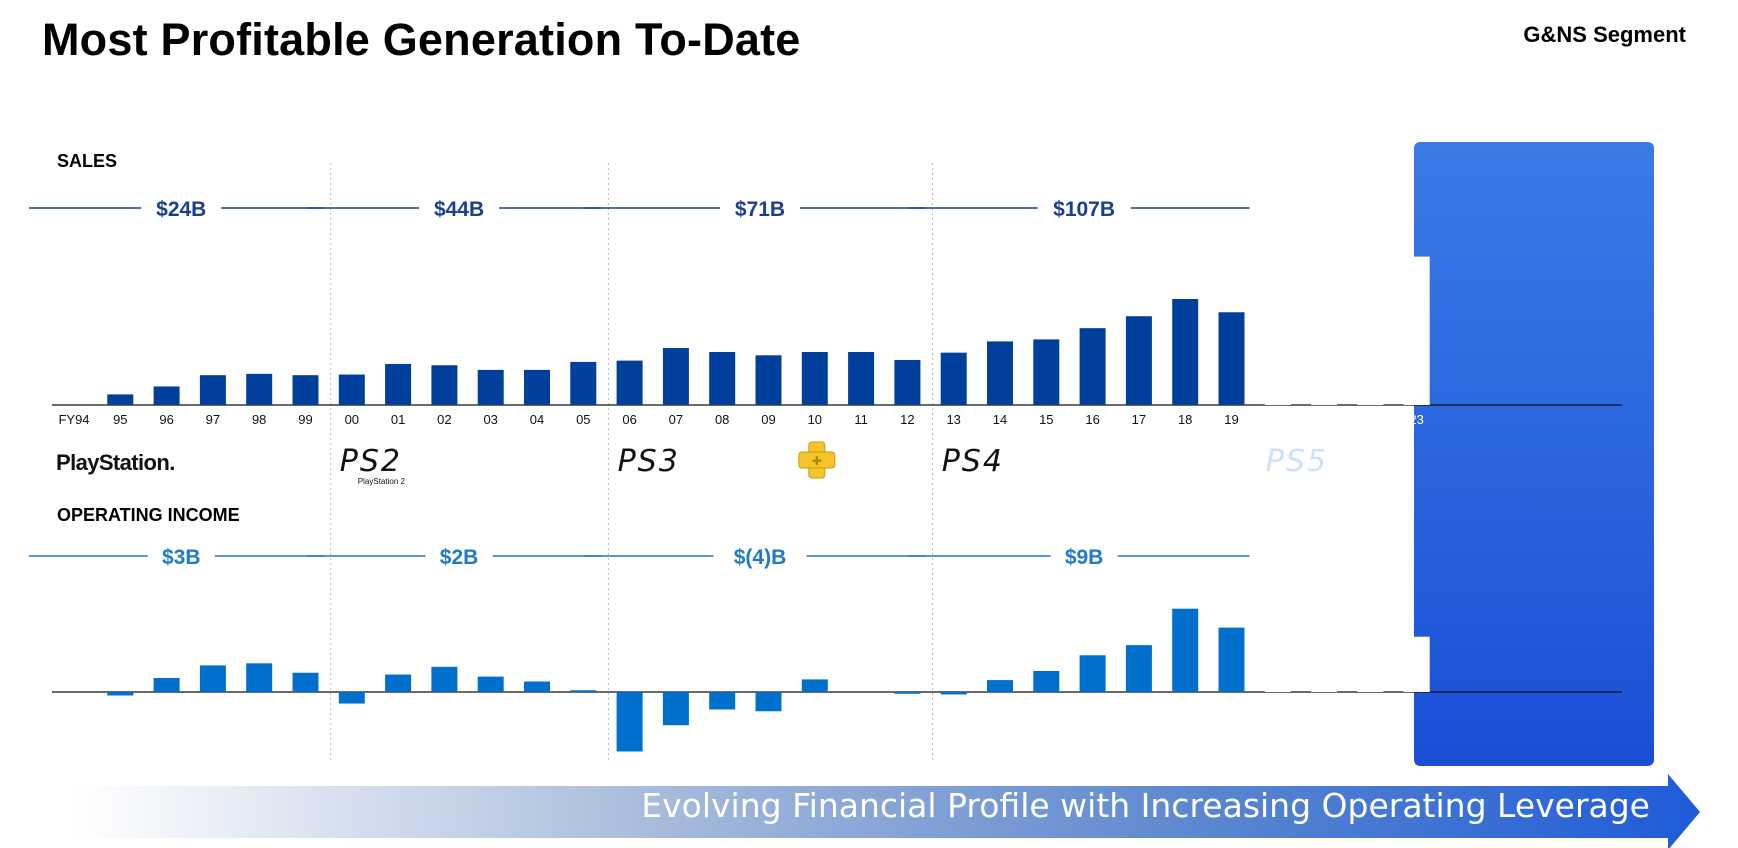  I want to click on year-tick-label: 13, so click(953, 419).